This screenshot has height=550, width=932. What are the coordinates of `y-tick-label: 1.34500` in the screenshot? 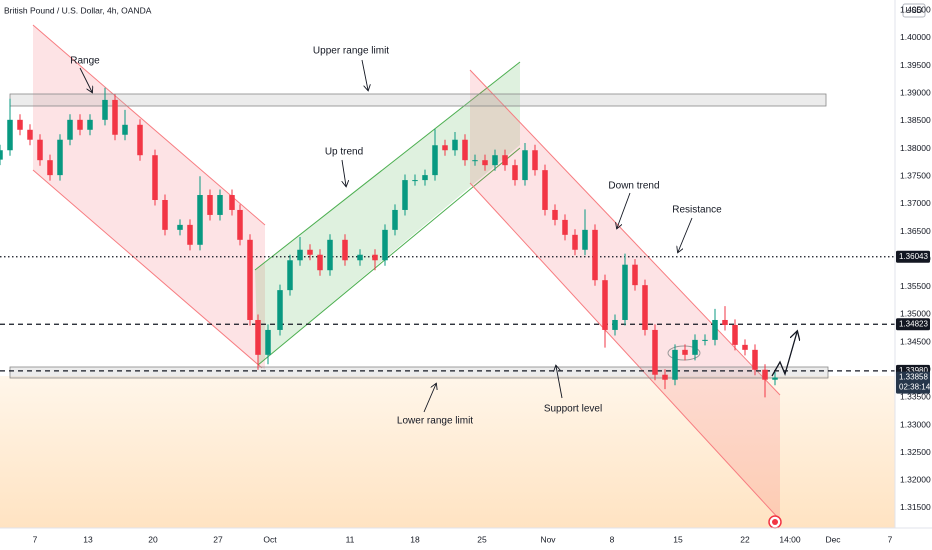 It's located at (915, 341).